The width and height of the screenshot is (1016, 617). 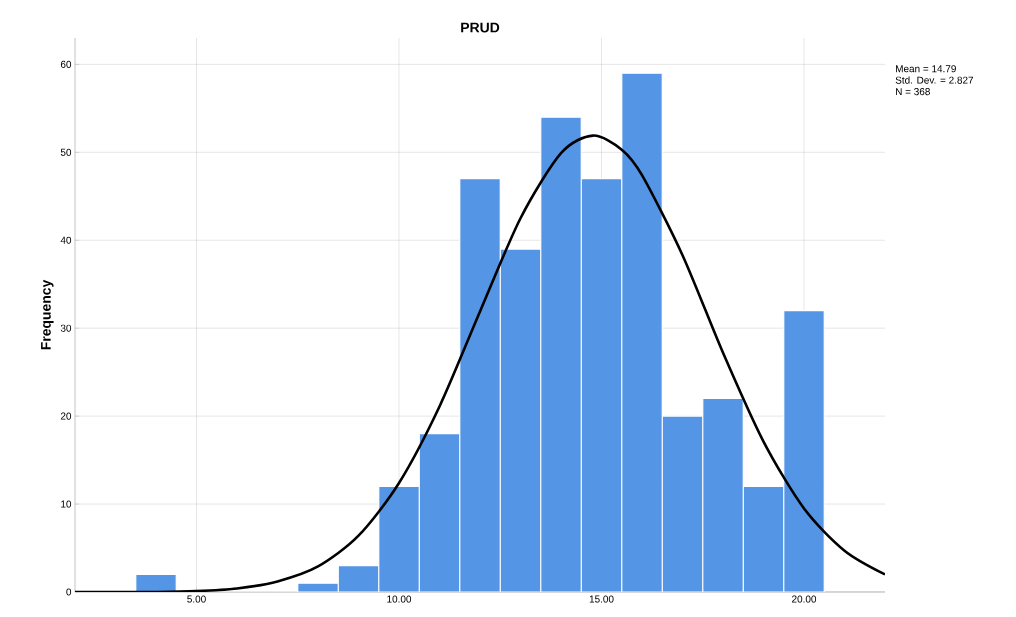 What do you see at coordinates (66, 416) in the screenshot?
I see `y-tick-label: 20` at bounding box center [66, 416].